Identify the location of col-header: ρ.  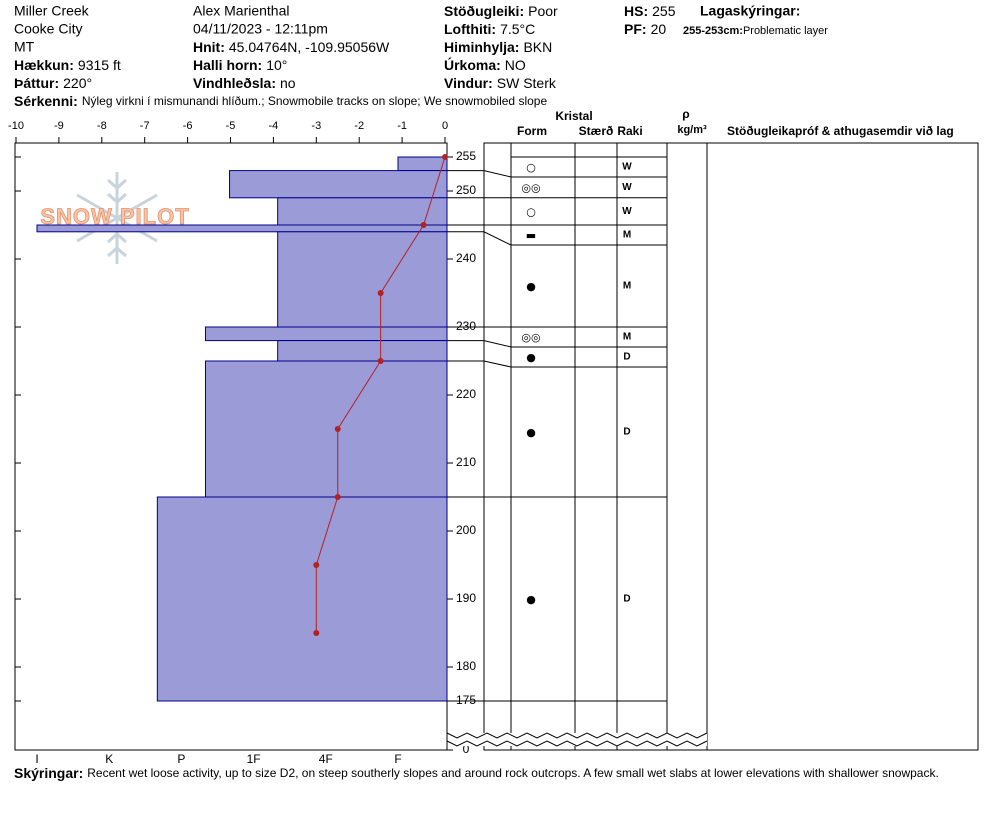
(685, 114).